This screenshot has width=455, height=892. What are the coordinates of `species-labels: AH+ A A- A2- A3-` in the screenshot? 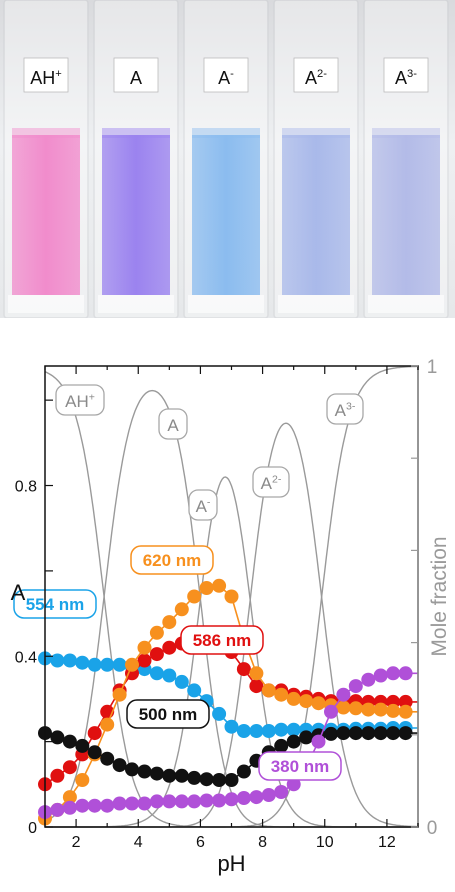 It's located at (209, 452).